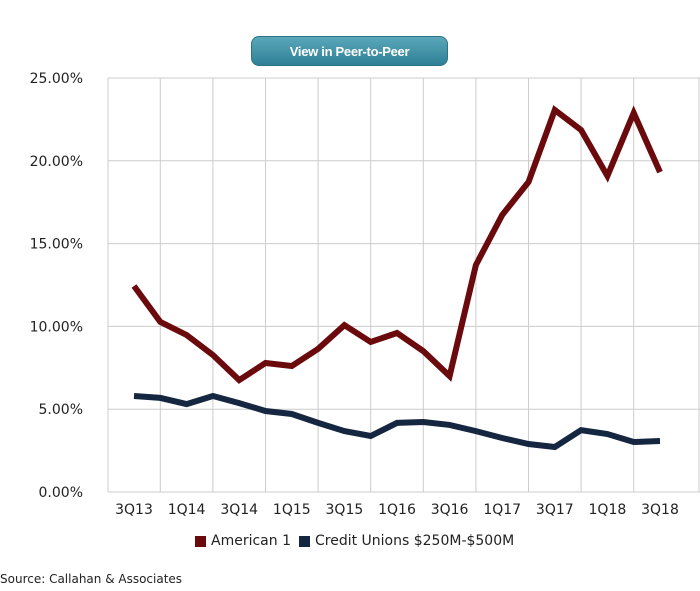 The width and height of the screenshot is (700, 591). Describe the element at coordinates (56, 79) in the screenshot. I see `y-tick-label: 25.00%` at that location.